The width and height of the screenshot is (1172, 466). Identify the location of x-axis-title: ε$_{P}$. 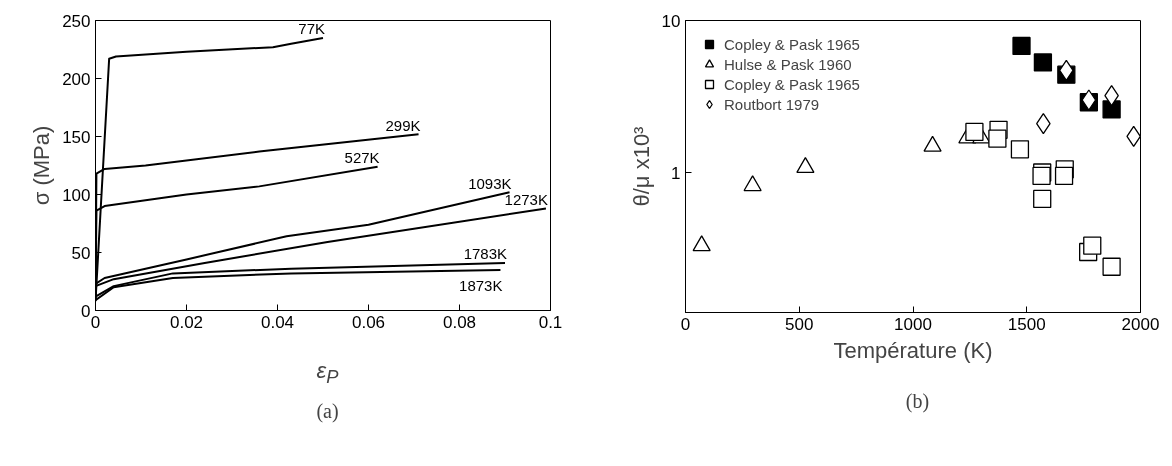
(327, 373).